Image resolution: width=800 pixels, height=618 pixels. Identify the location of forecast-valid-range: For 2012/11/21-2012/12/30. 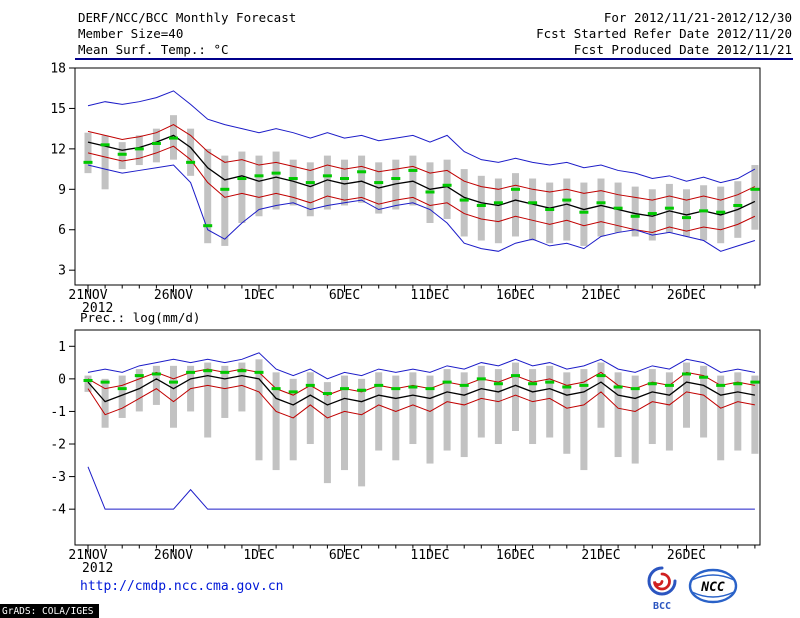
(697, 17).